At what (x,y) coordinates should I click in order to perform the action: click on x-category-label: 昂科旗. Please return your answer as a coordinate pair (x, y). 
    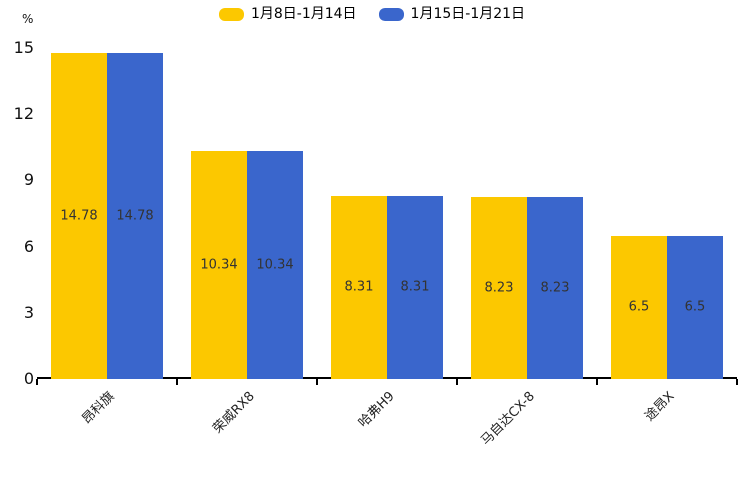
    Looking at the image, I should click on (98, 408).